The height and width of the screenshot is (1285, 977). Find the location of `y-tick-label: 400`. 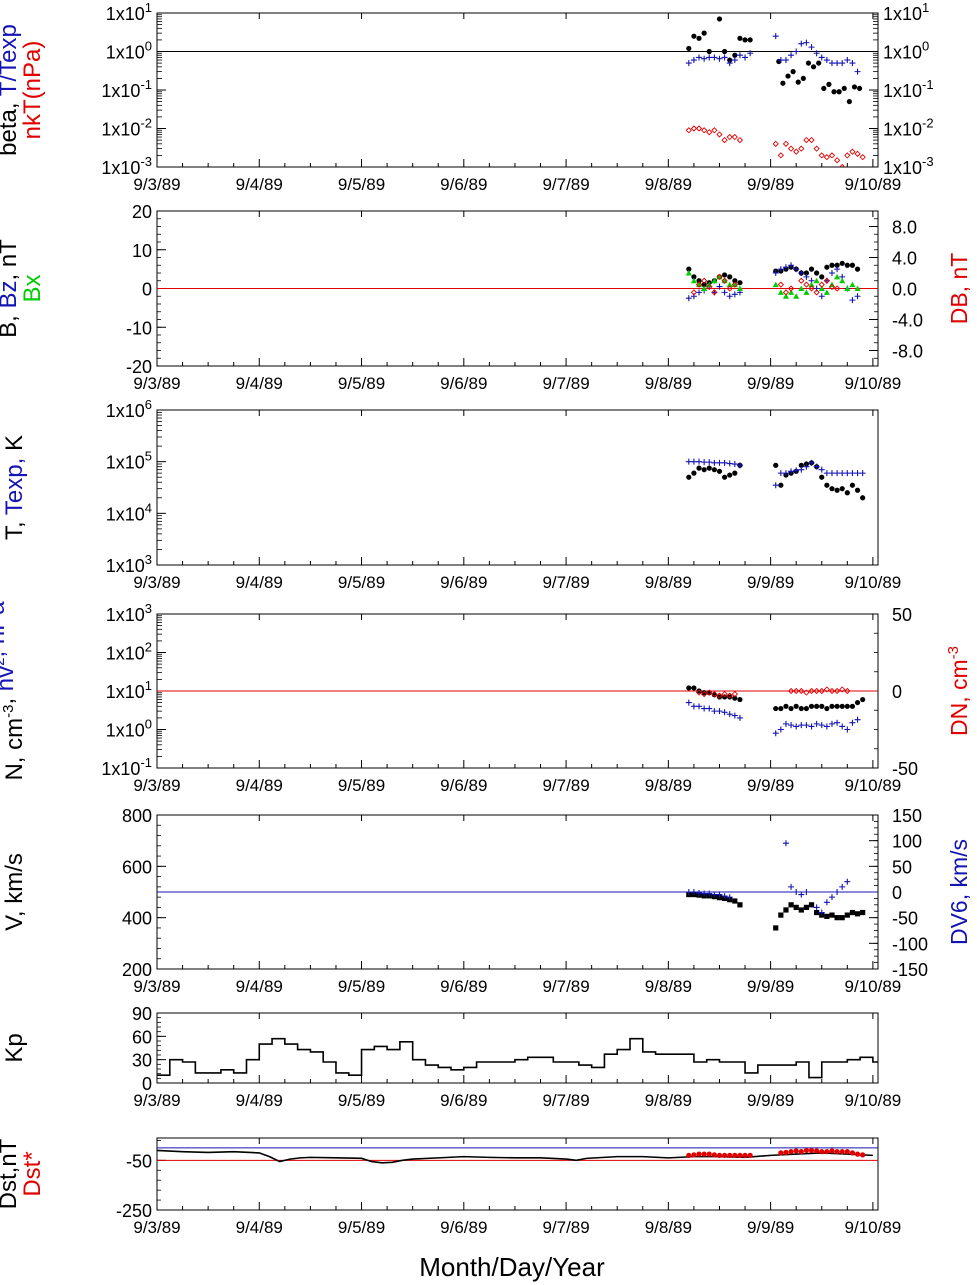

y-tick-label: 400 is located at coordinates (137, 919).